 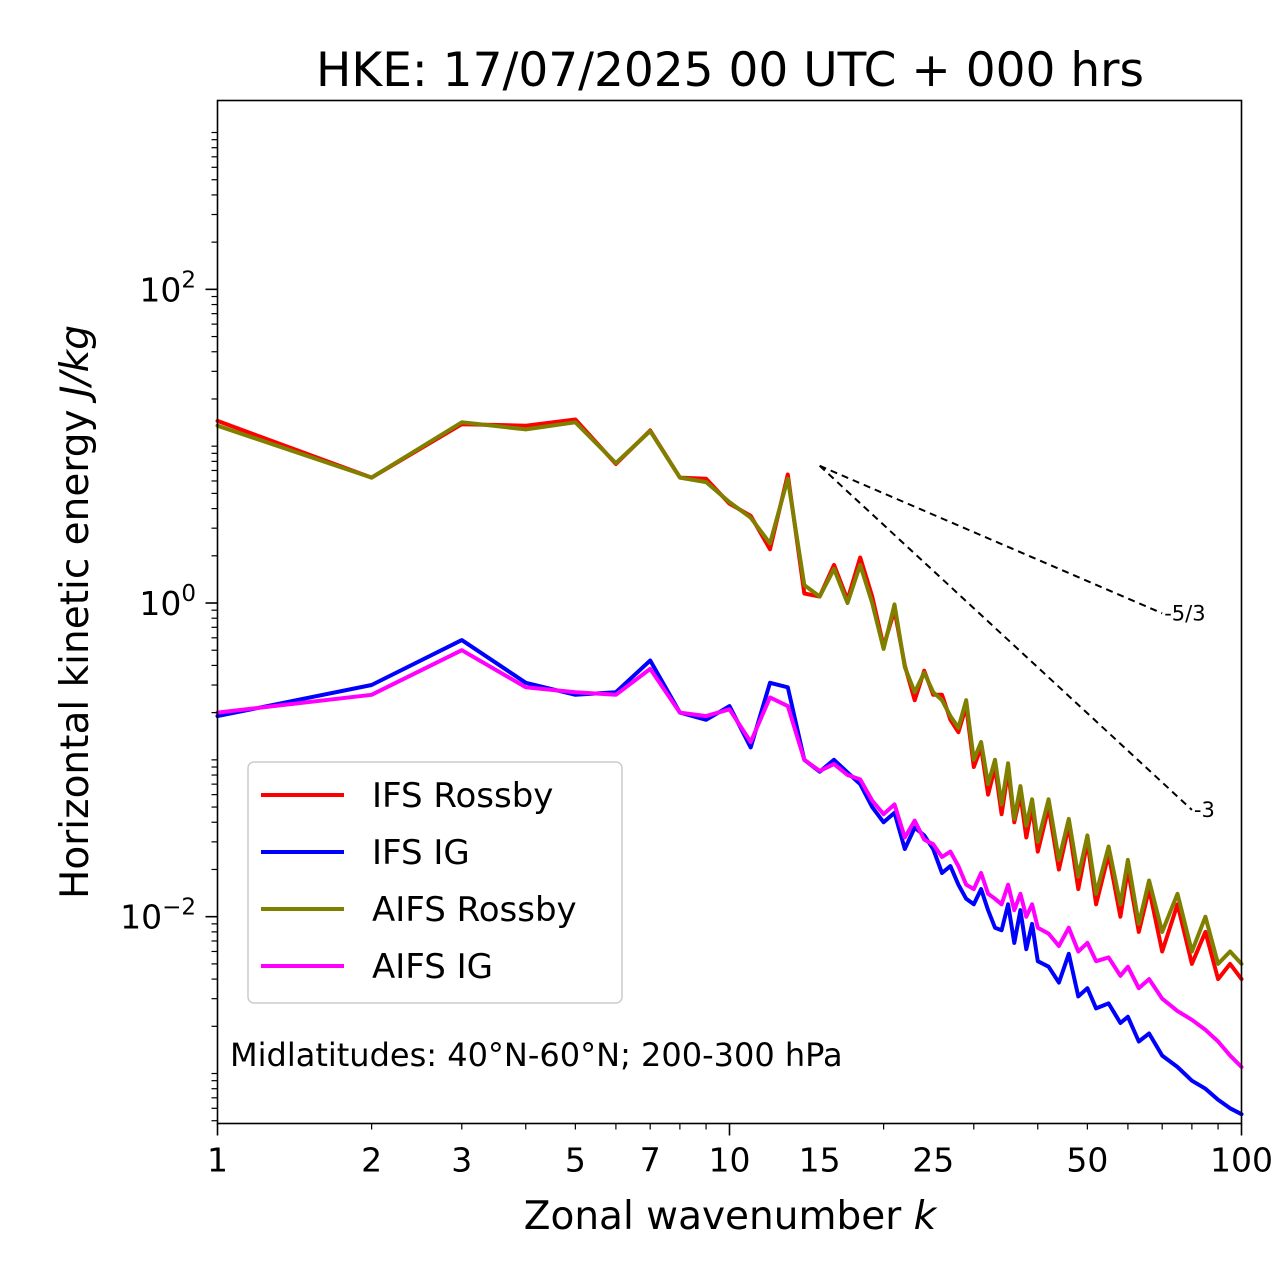 What do you see at coordinates (1241, 1160) in the screenshot?
I see `x-tick-label: 100` at bounding box center [1241, 1160].